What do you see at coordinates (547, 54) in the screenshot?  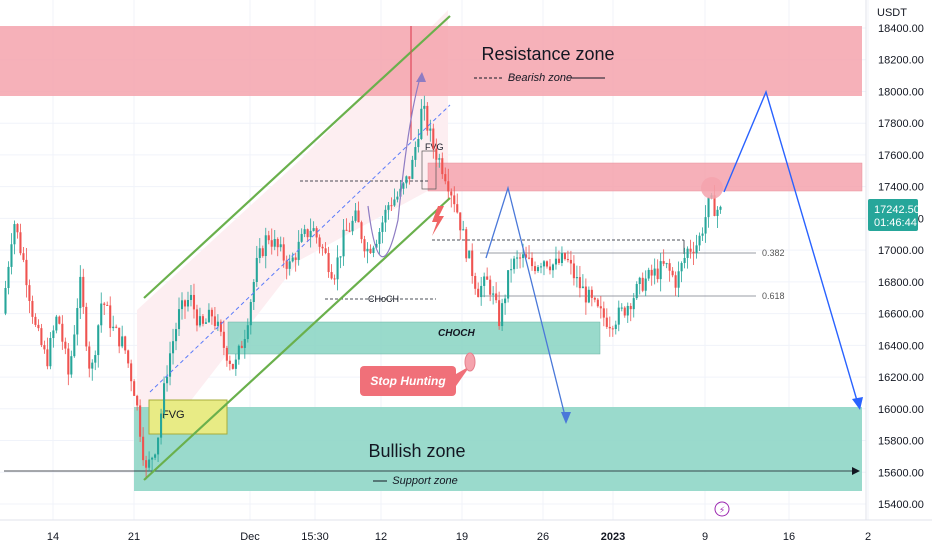 I see `resistance-zone-label: Resistance zone` at bounding box center [547, 54].